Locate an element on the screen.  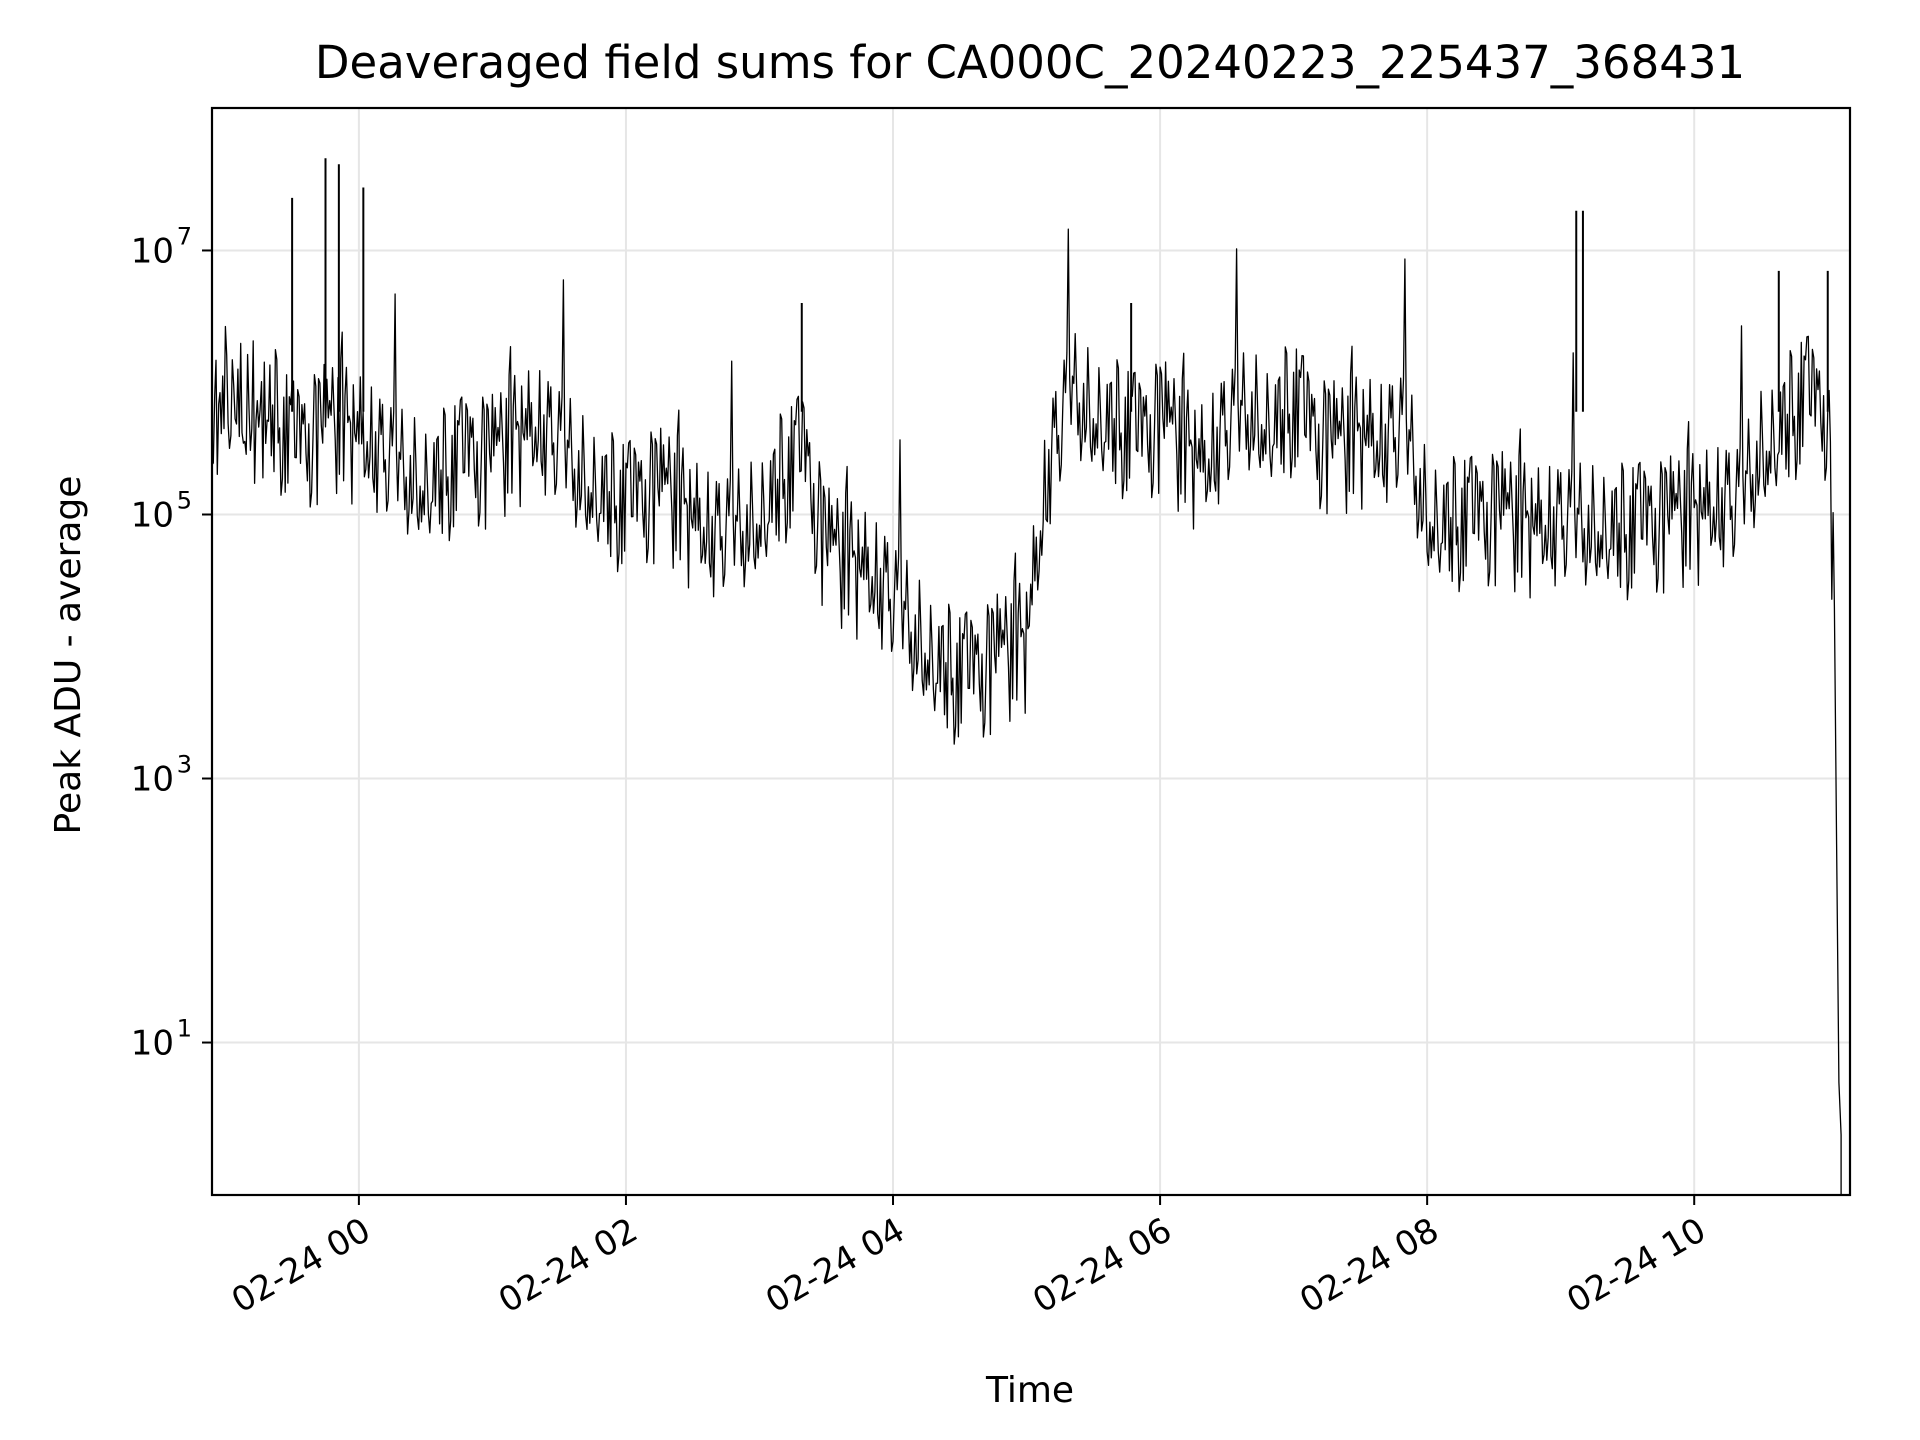
x-tick-label: 02-24 08 is located at coordinates (1369, 1265).